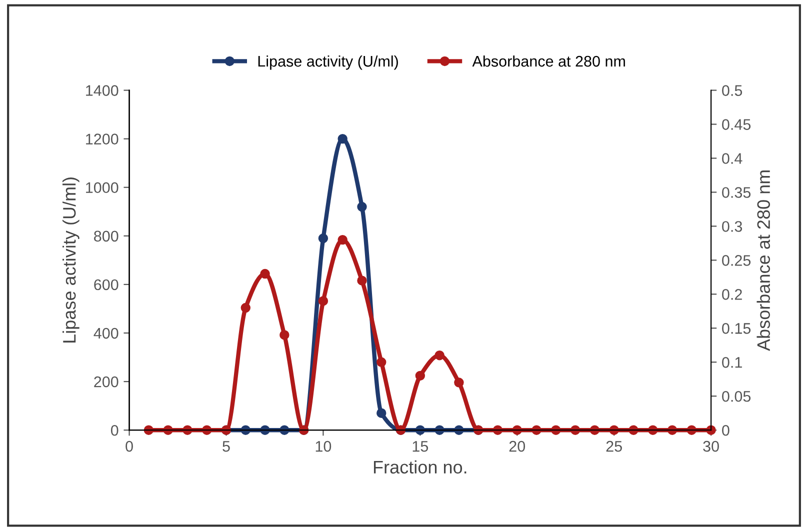 The image size is (808, 531). Describe the element at coordinates (102, 139) in the screenshot. I see `y-tick-label: 1200` at that location.